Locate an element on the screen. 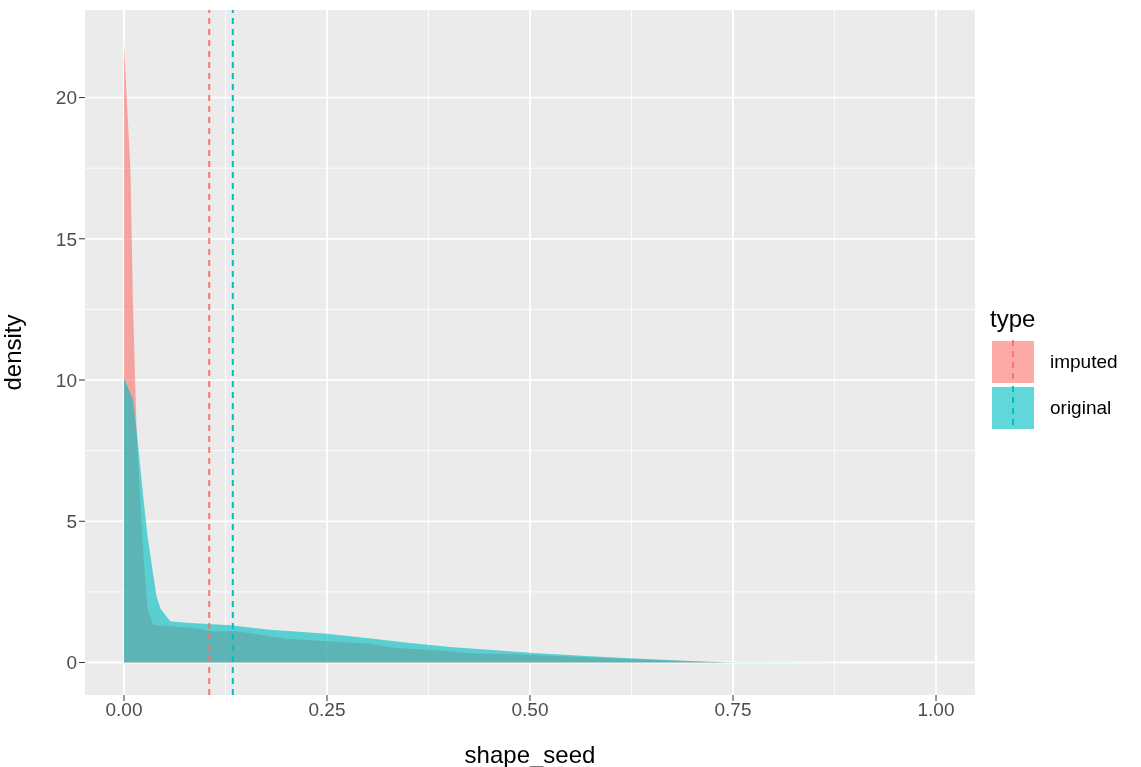 The height and width of the screenshot is (767, 1141). x-tick-label: 0.50 is located at coordinates (530, 710).